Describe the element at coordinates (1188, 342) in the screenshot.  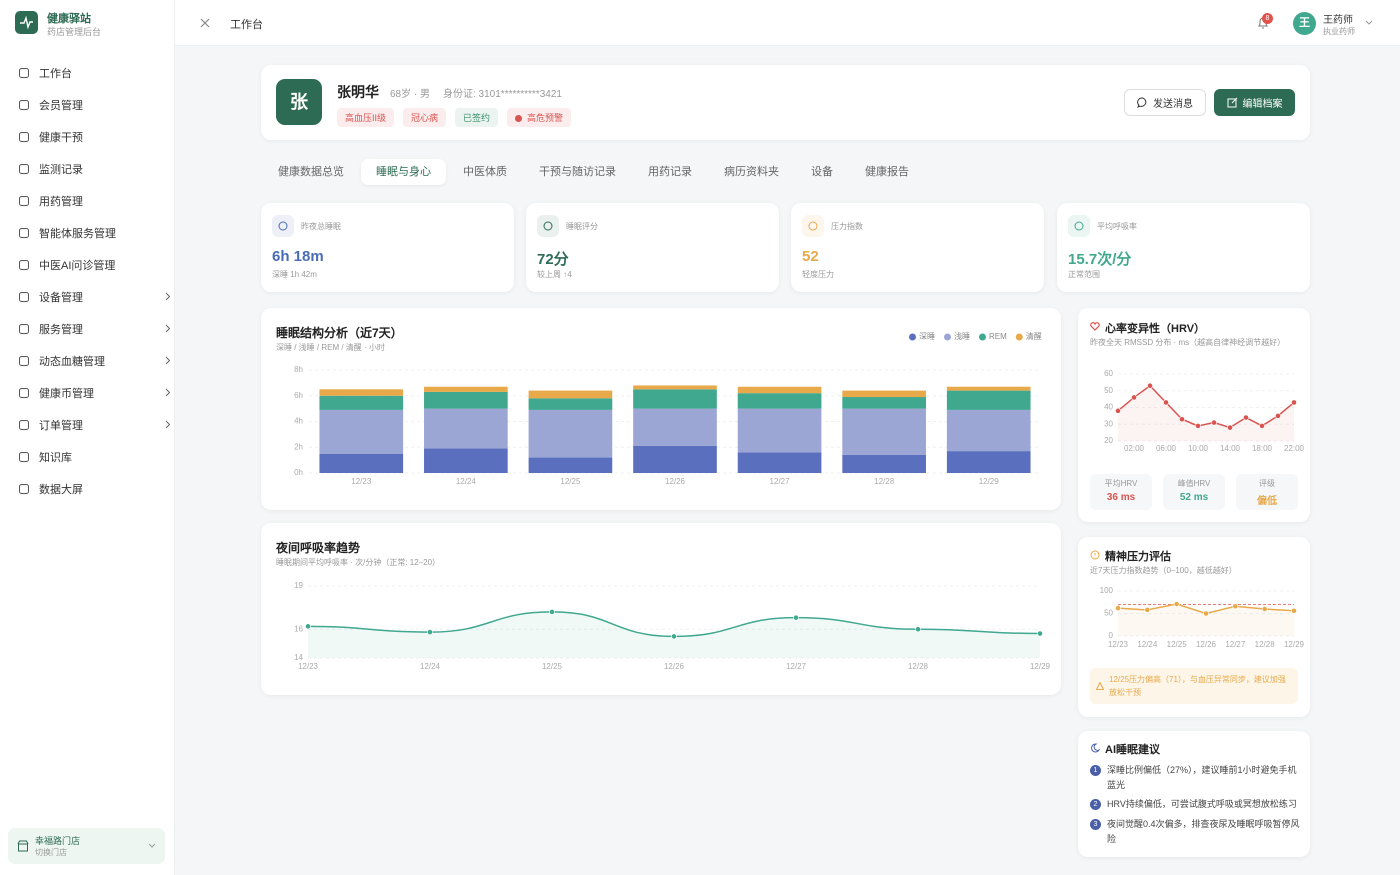
I see `card-subtitle: 昨夜全天 RMSSD 分布 · ms（越高自律神经调节越好）` at that location.